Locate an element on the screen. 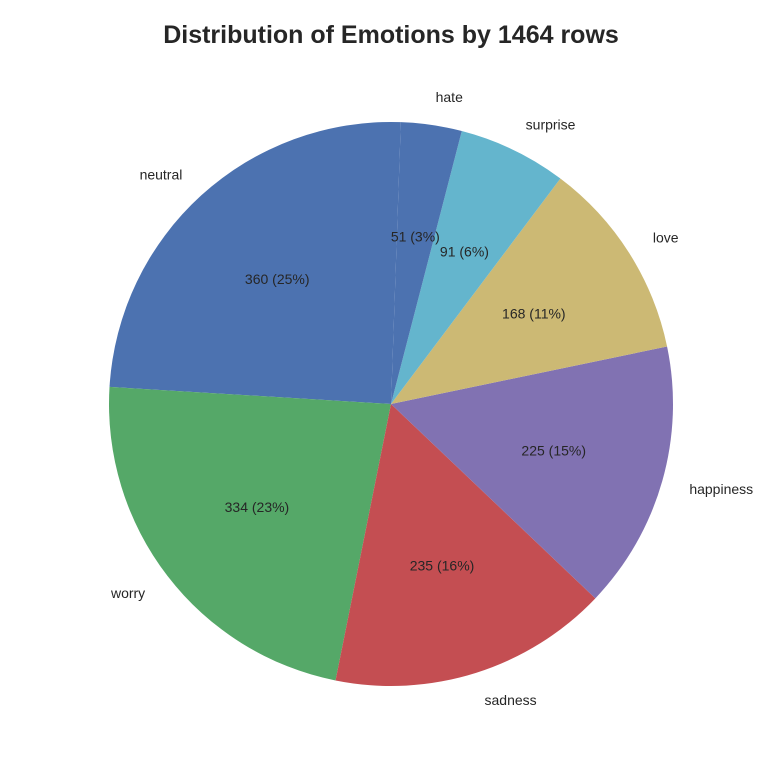  slice-value-label-surprise: 91 (6%) is located at coordinates (464, 252).